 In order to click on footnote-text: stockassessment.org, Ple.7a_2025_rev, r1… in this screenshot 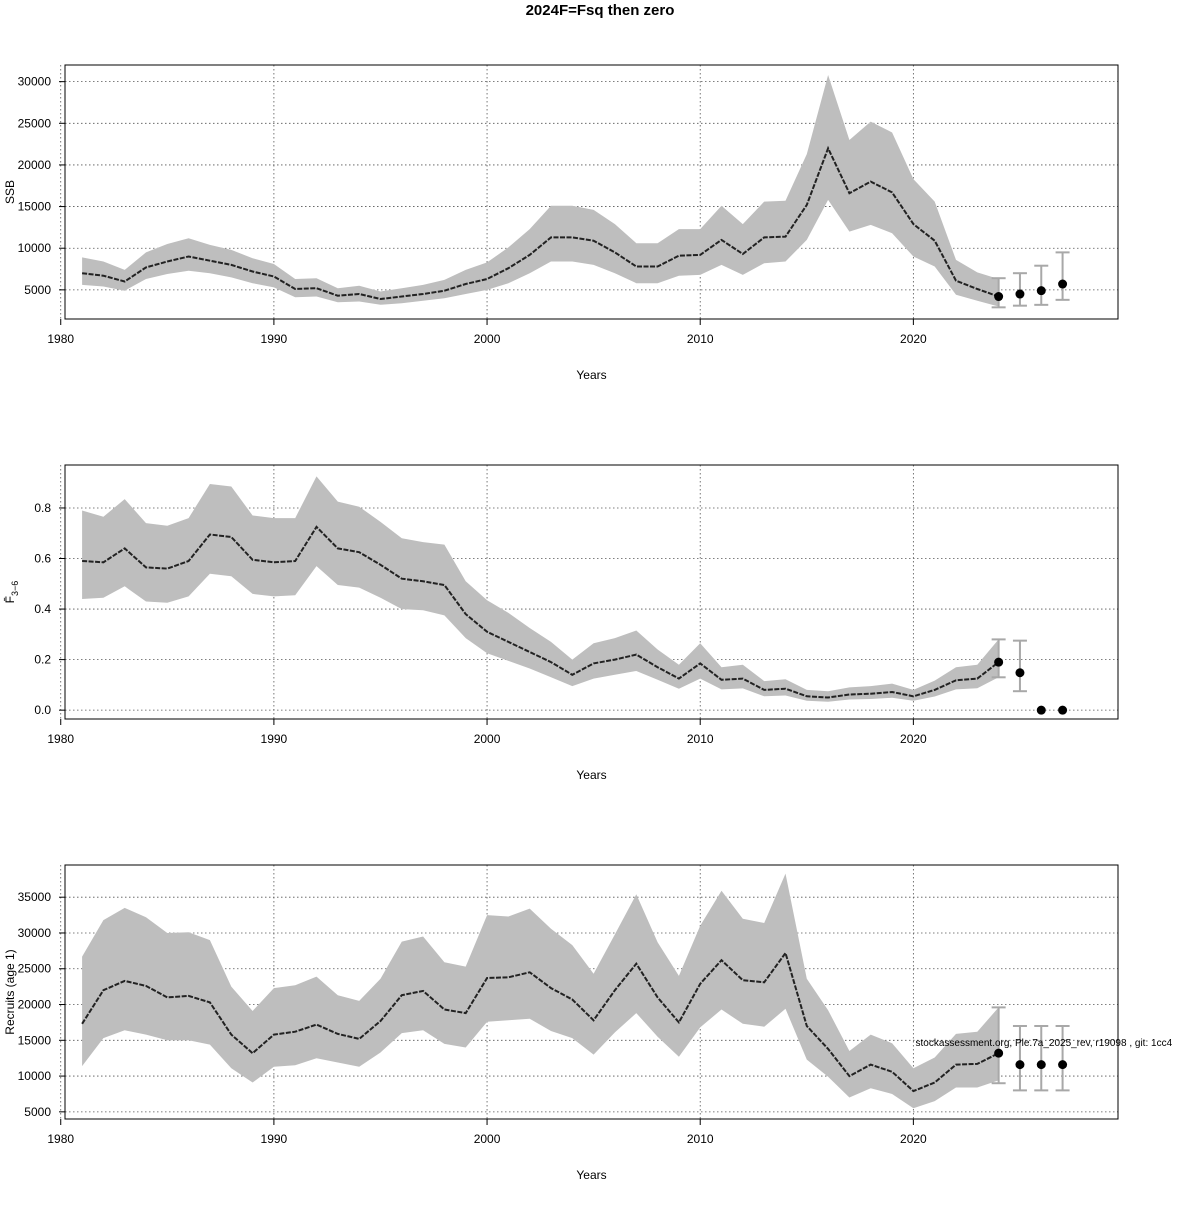, I will do `click(1044, 1043)`.